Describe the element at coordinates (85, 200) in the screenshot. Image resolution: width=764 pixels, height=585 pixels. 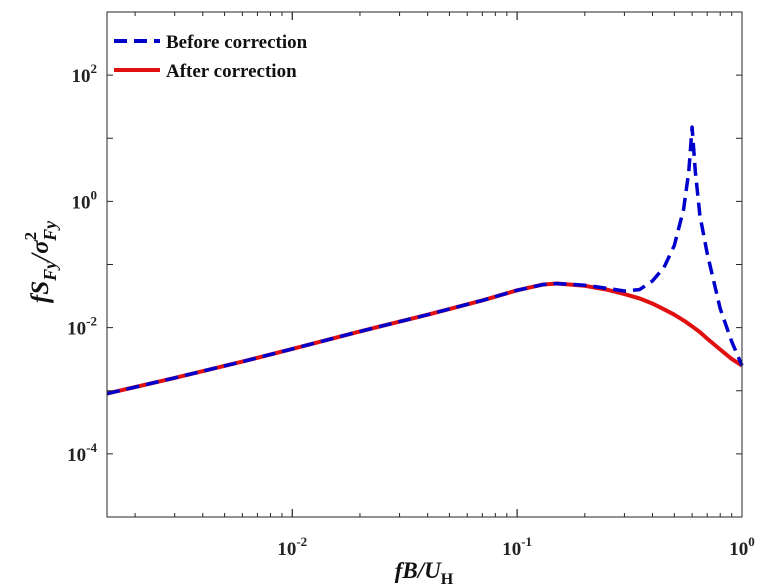
I see `y-tick-label: 10⁰` at that location.